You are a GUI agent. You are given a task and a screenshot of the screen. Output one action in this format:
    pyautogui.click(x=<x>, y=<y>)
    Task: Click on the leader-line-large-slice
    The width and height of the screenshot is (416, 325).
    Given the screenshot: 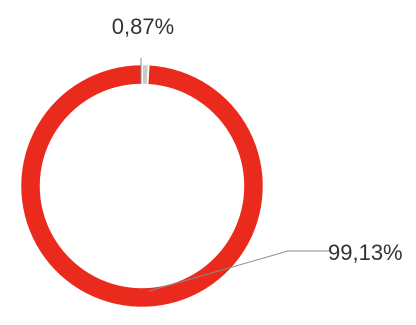 What is the action you would take?
    pyautogui.click(x=239, y=271)
    